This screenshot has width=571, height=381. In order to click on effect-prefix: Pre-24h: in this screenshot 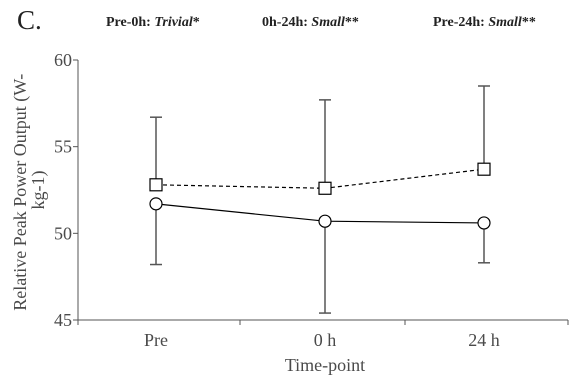, I will do `click(461, 22)`.